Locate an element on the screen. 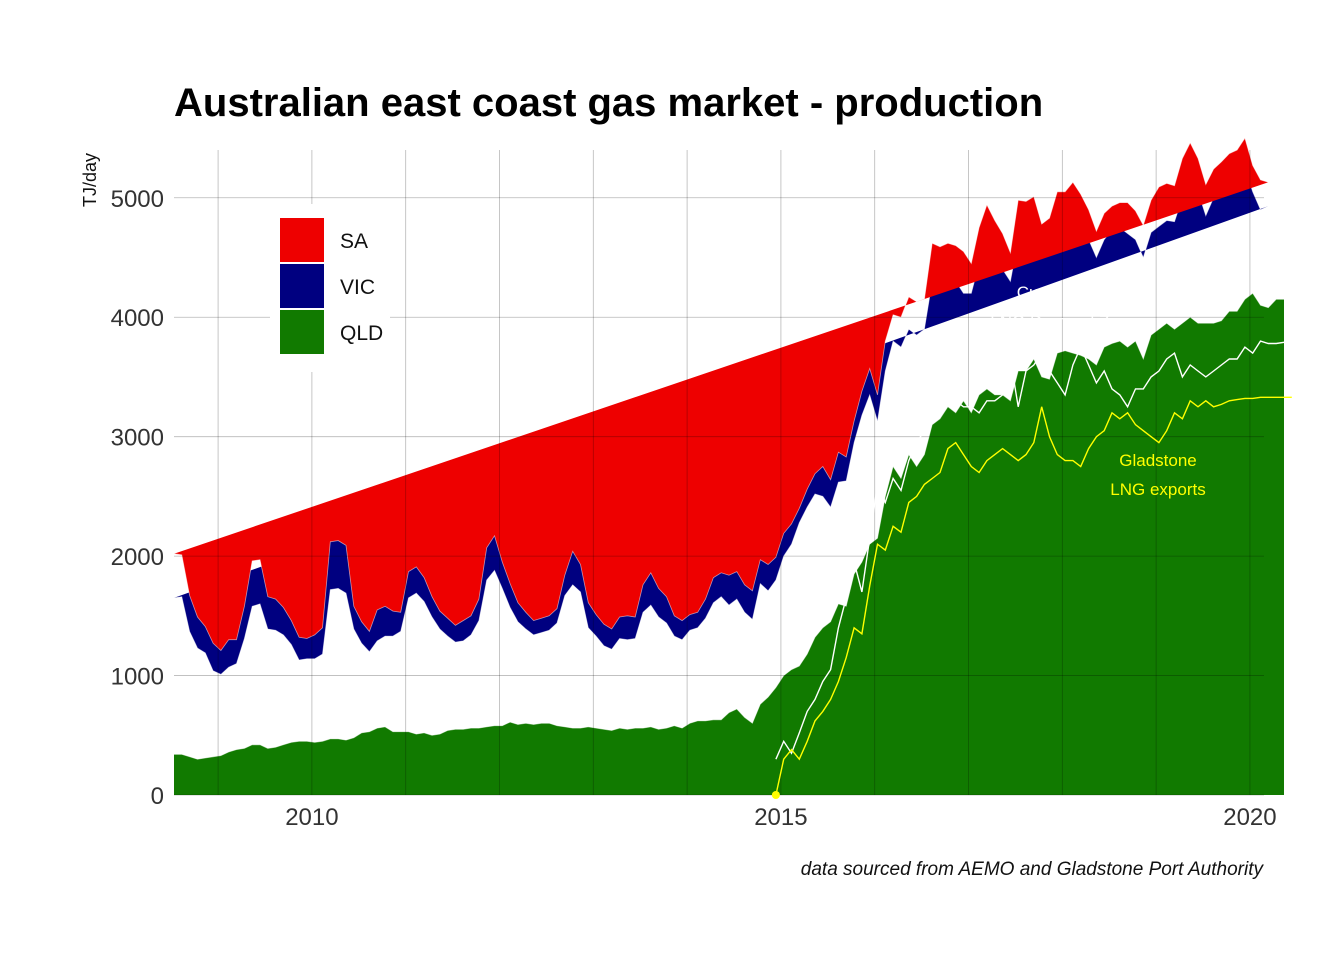  x-tick-label: 2020 is located at coordinates (1249, 817).